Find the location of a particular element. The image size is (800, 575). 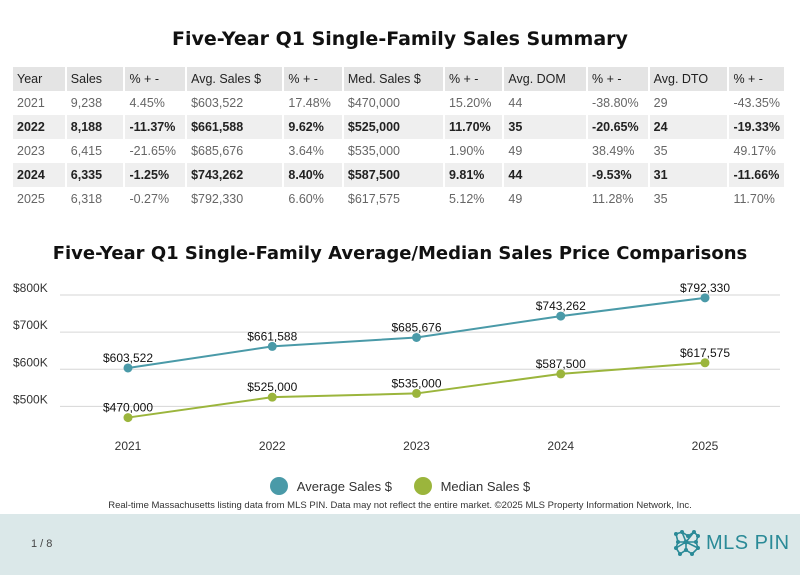

cell: $661,588 is located at coordinates (235, 127).